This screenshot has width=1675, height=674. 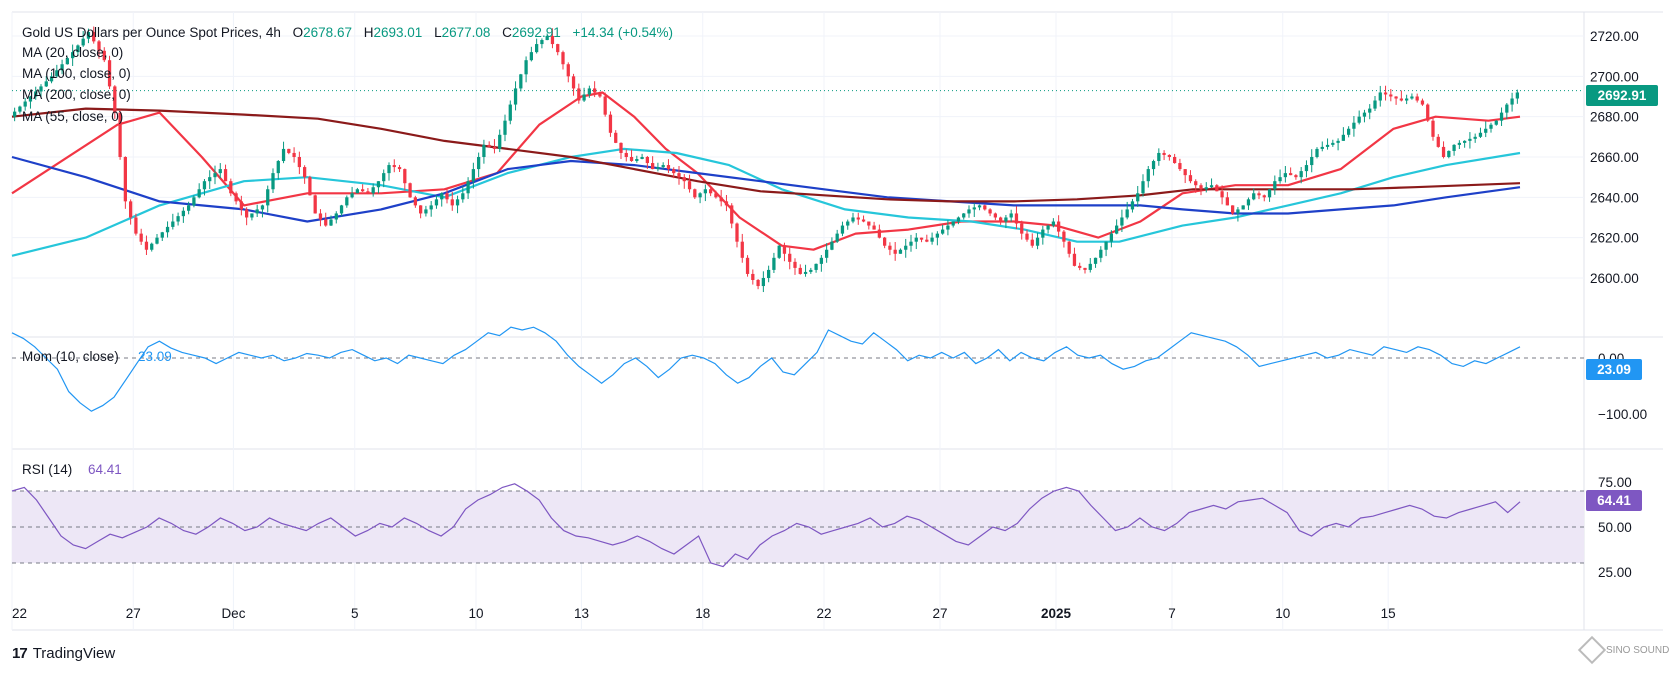 What do you see at coordinates (72, 116) in the screenshot?
I see `ma55-legend: MA (55, close, 0)` at bounding box center [72, 116].